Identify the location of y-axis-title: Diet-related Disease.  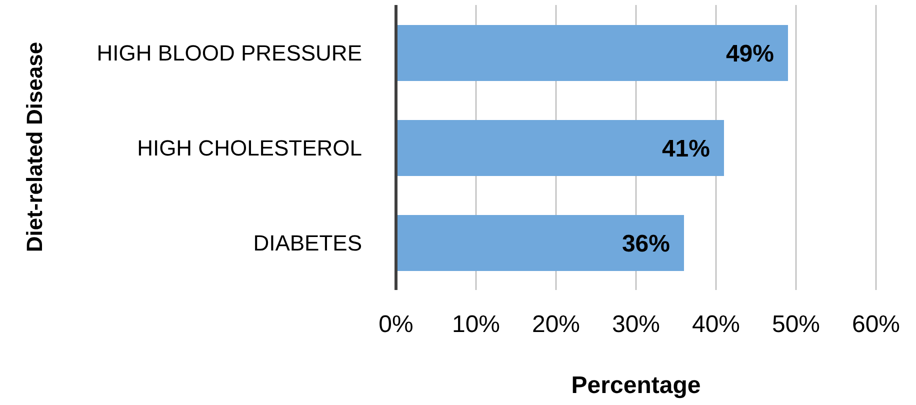
(35, 147).